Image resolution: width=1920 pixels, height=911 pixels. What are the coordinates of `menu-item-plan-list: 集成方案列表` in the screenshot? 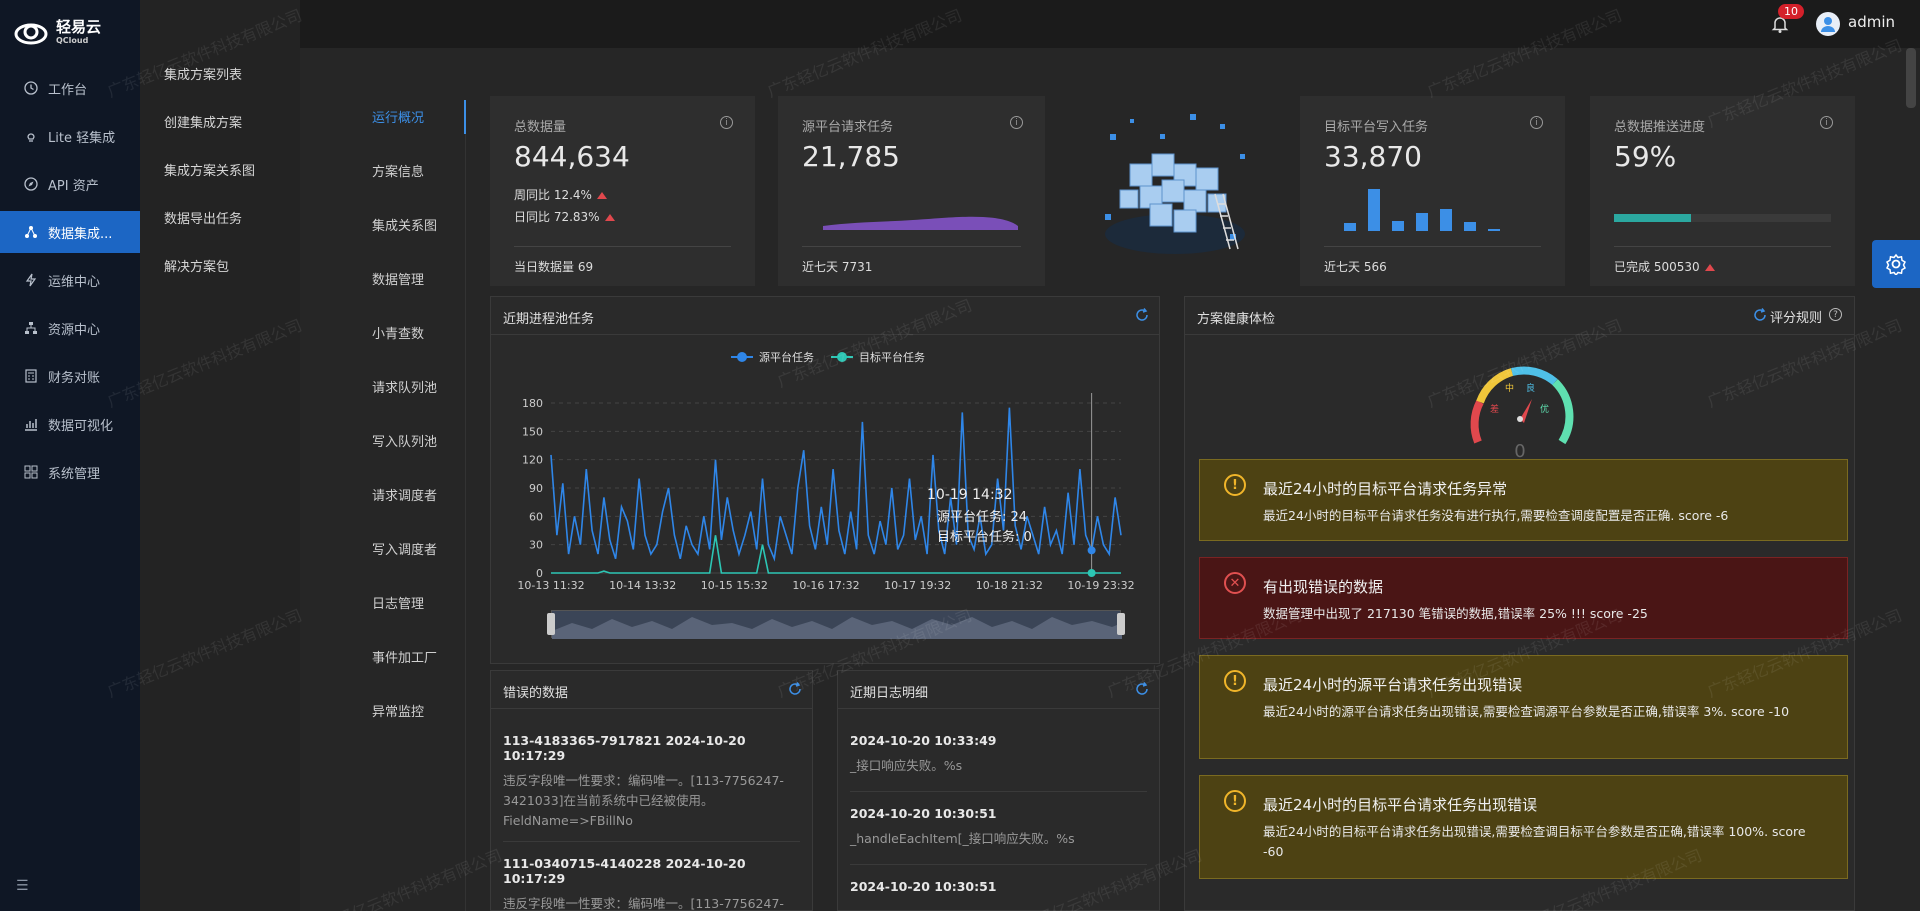 It's located at (203, 75).